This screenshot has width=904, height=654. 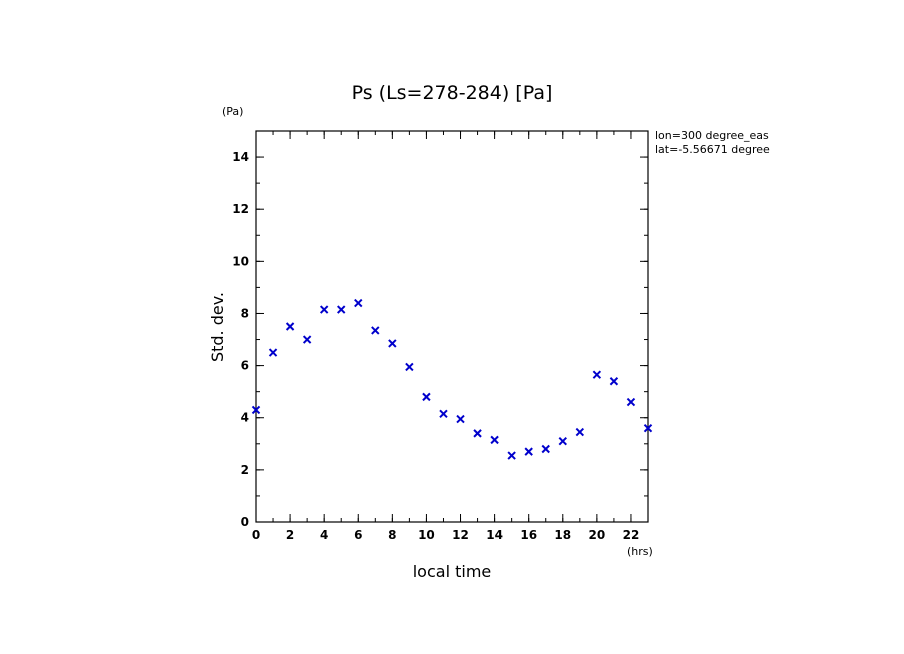 I want to click on x-tick-label: 4, so click(x=324, y=535).